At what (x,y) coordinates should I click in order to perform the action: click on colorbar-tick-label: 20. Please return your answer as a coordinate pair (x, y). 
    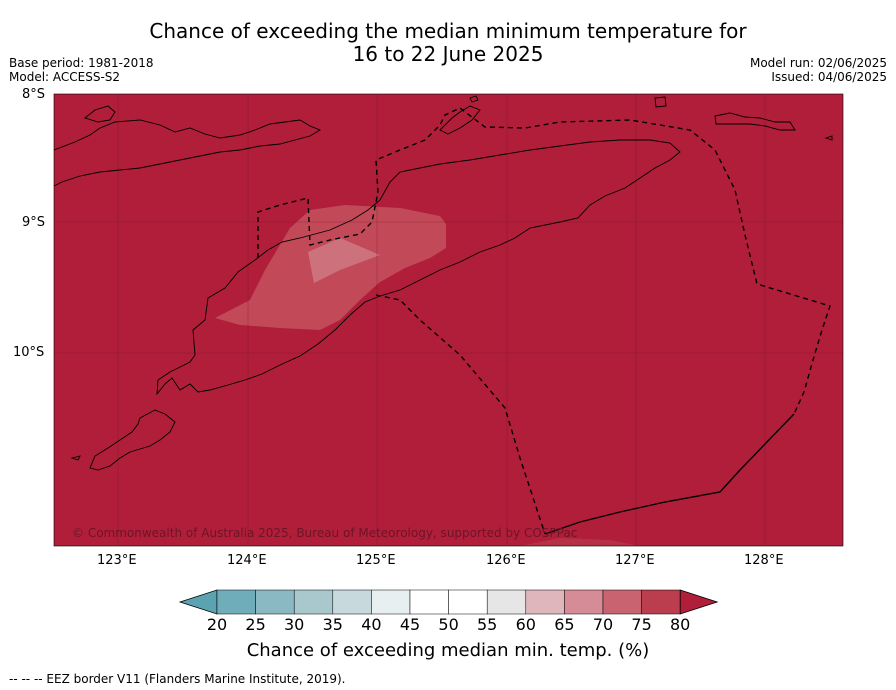
    Looking at the image, I should click on (217, 624).